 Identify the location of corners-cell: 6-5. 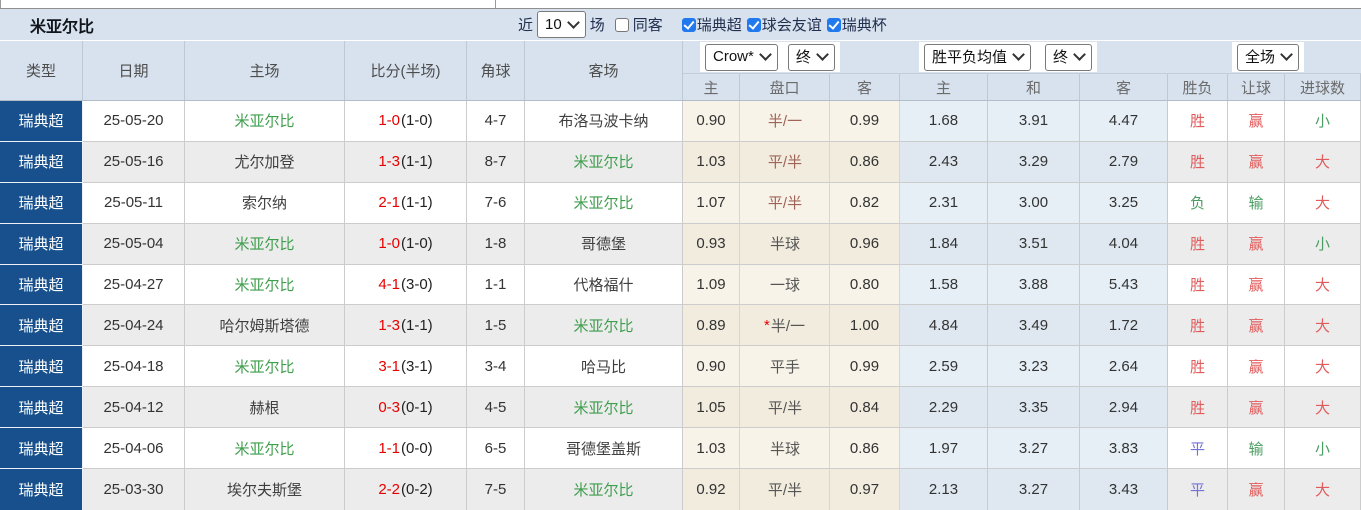
(496, 449).